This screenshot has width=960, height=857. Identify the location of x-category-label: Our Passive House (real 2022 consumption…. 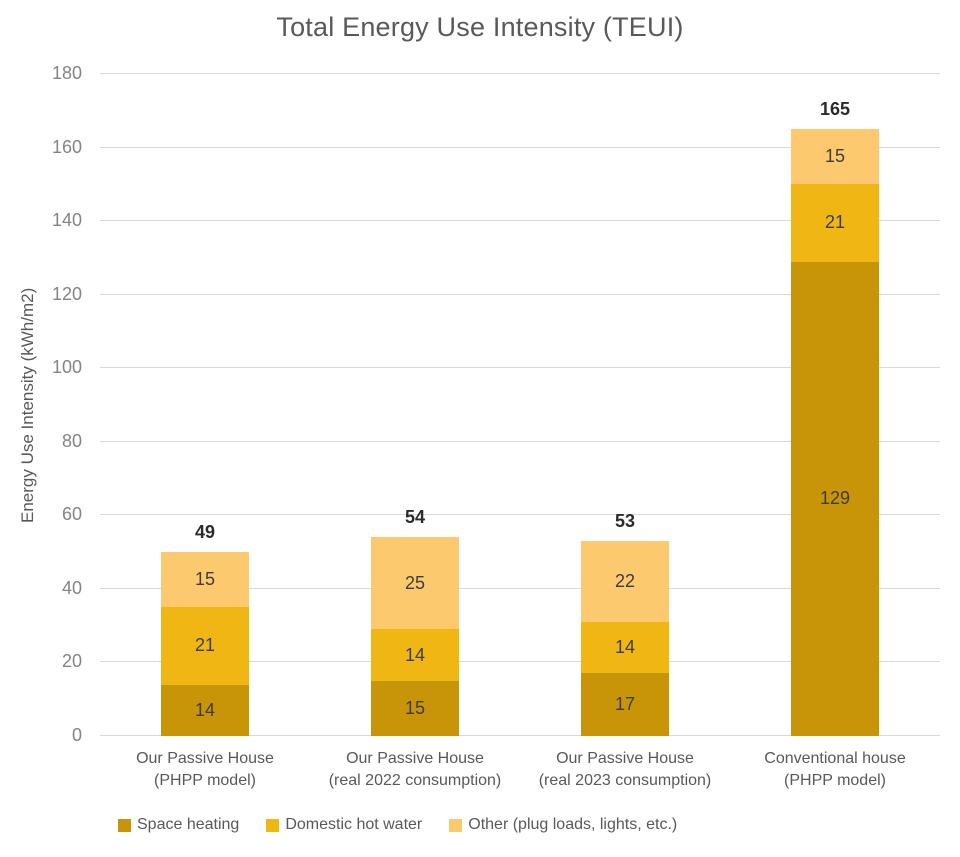
(415, 769).